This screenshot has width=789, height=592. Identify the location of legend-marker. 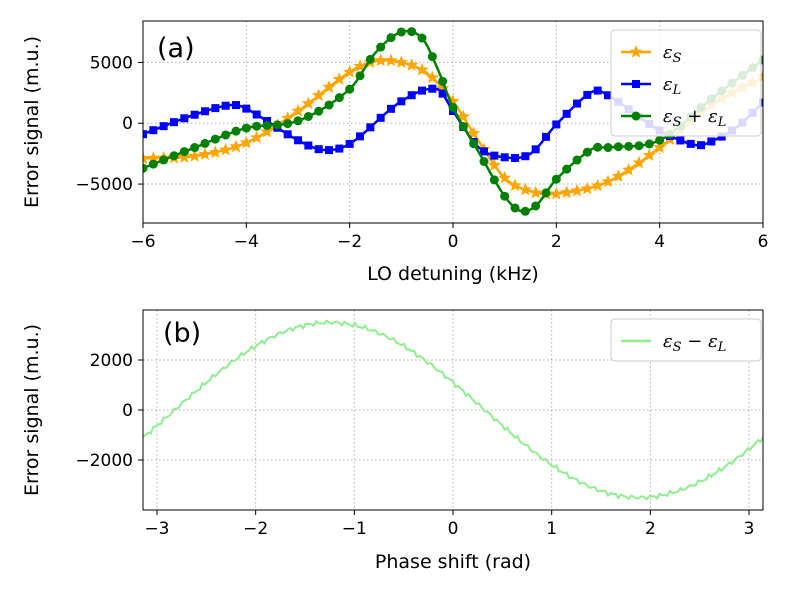
(636, 51).